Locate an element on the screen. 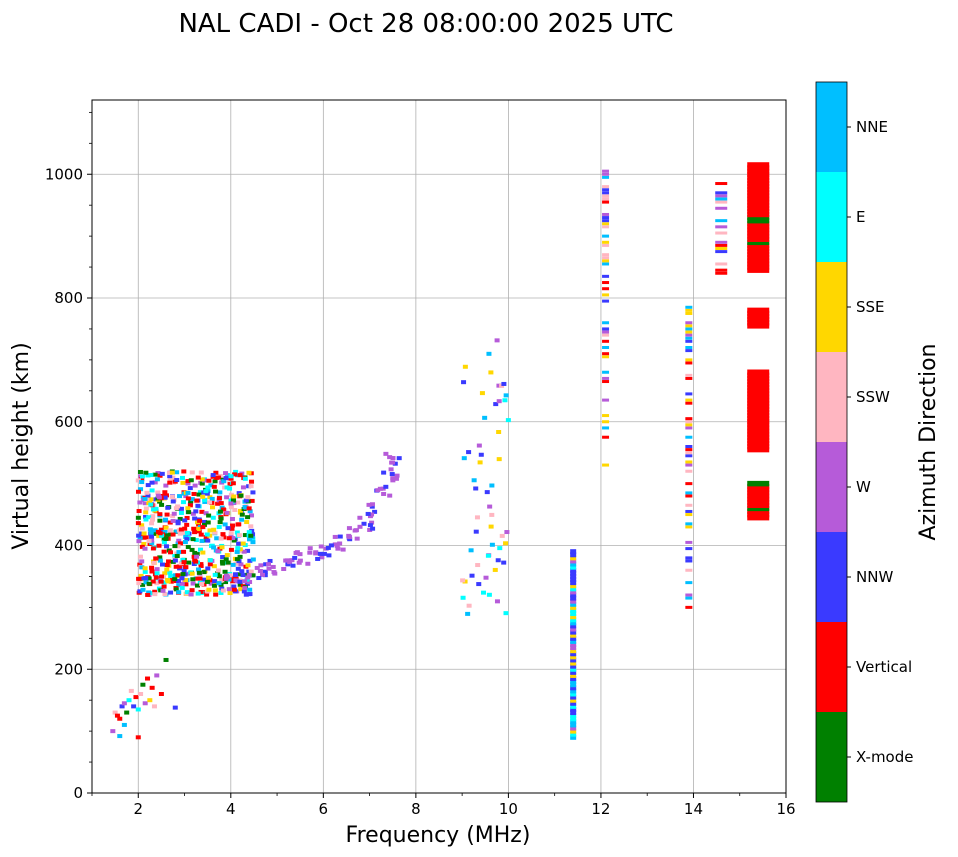 Image resolution: width=958 pixels, height=857 pixels. colorbar-swatch-ssw is located at coordinates (831, 397).